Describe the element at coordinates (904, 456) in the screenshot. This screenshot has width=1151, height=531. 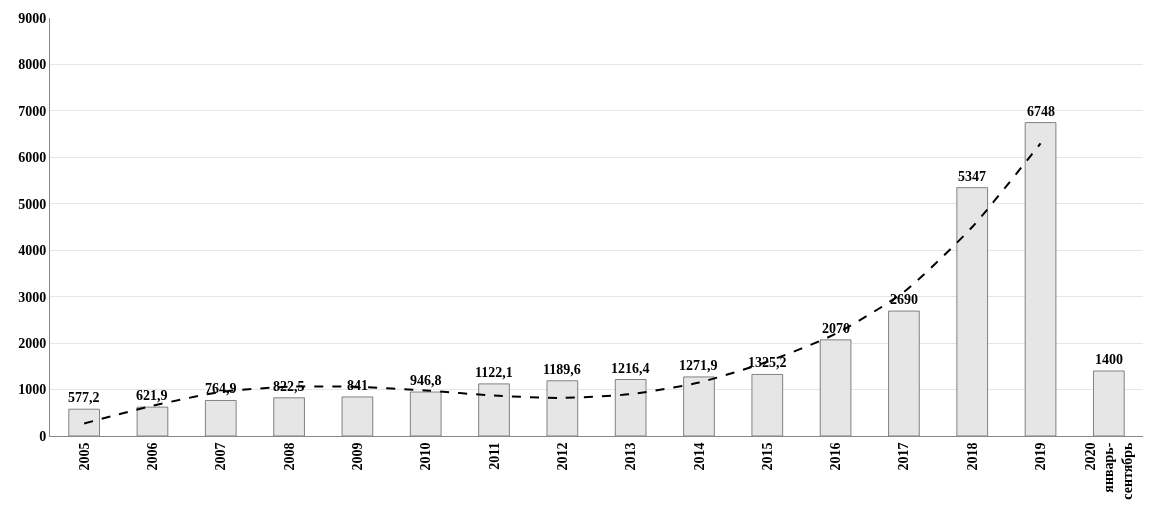
I see `x-tick-label: 2017` at that location.